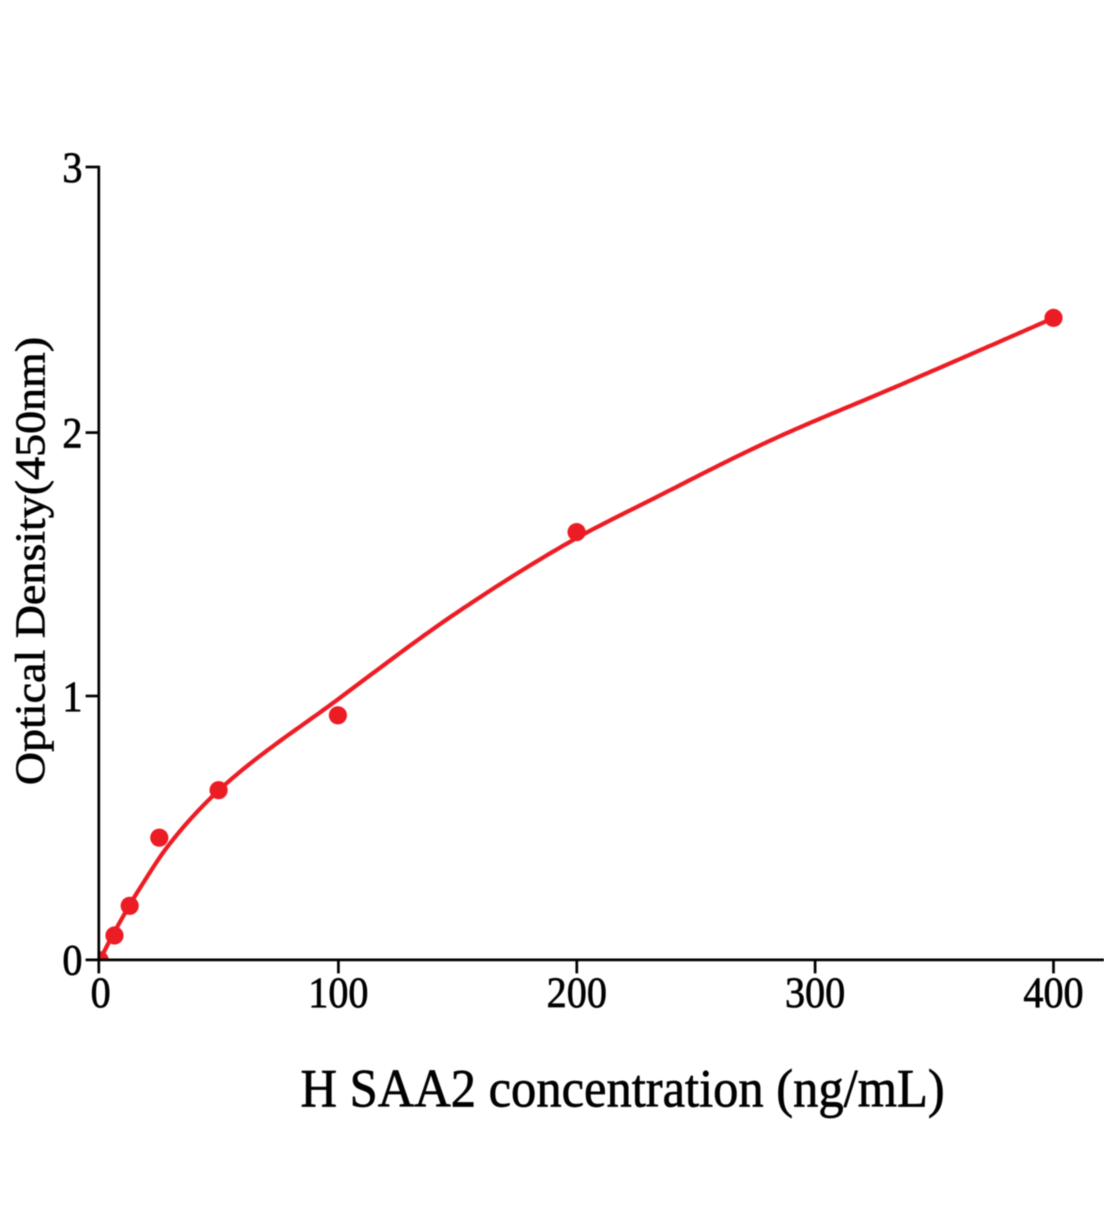  I want to click on svg-text: 200, so click(577, 994).